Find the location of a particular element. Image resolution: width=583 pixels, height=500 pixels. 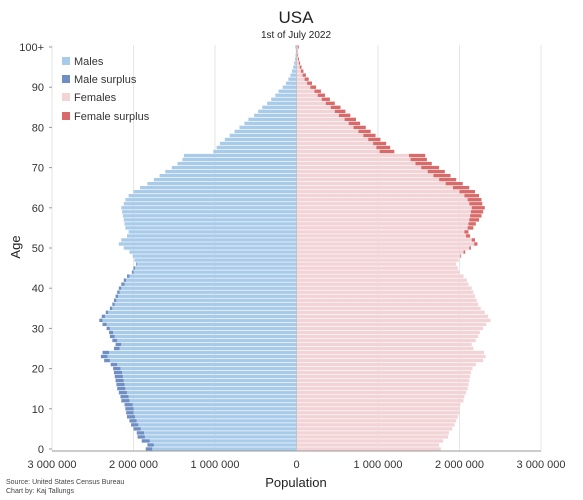

x-tick-label: 2 000 000 is located at coordinates (459, 465).